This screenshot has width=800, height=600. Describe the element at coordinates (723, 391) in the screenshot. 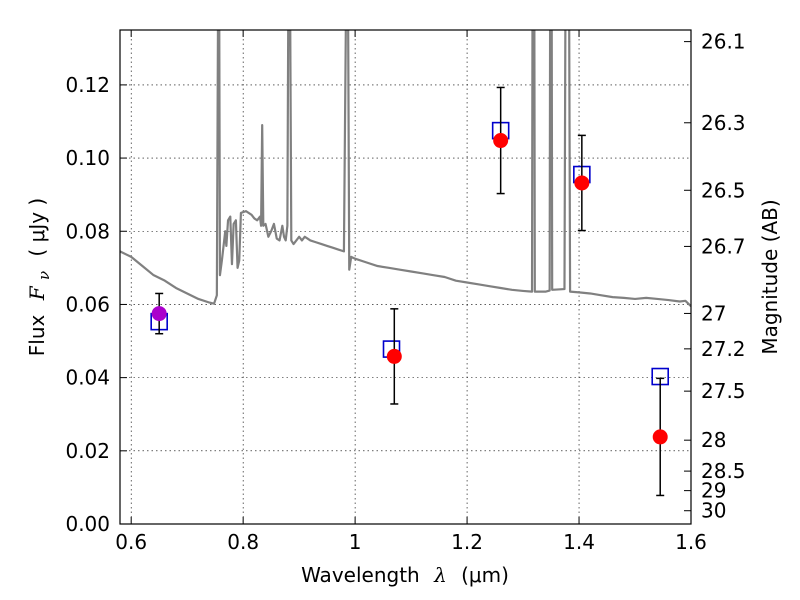

I see `y2-tick-label: 27.5` at that location.